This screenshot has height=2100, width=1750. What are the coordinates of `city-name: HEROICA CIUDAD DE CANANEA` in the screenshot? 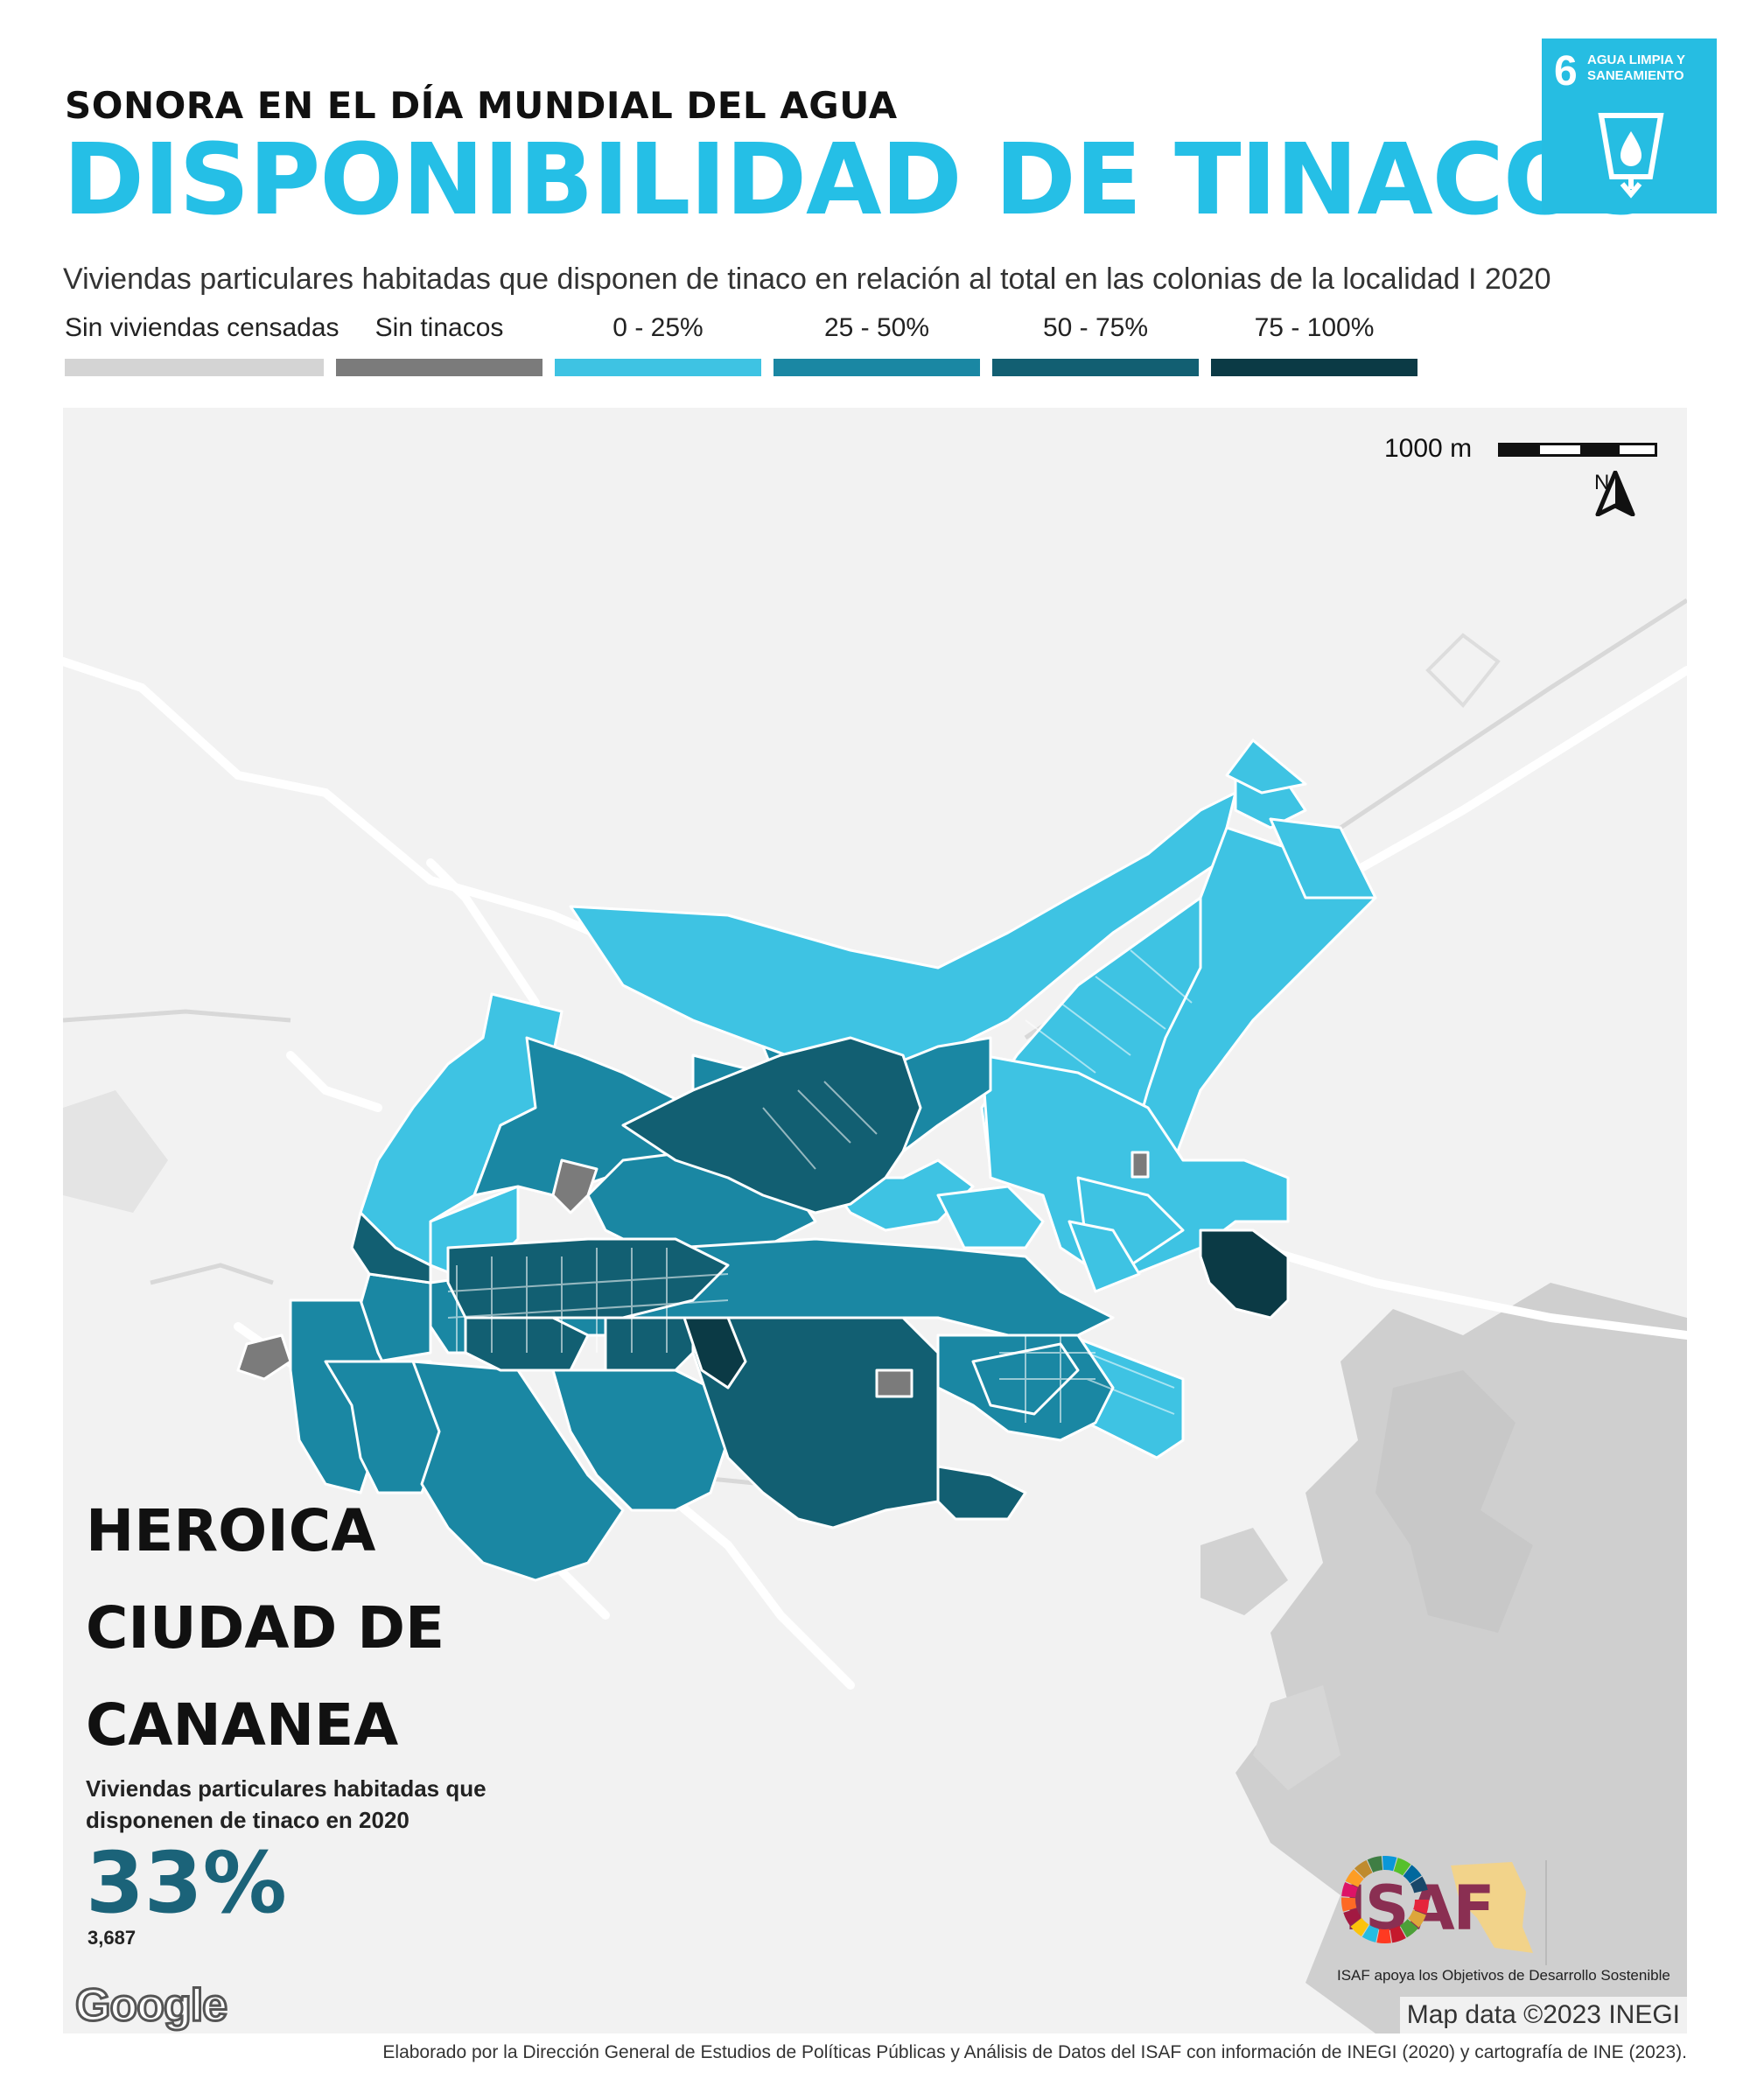 It's located at (348, 1628).